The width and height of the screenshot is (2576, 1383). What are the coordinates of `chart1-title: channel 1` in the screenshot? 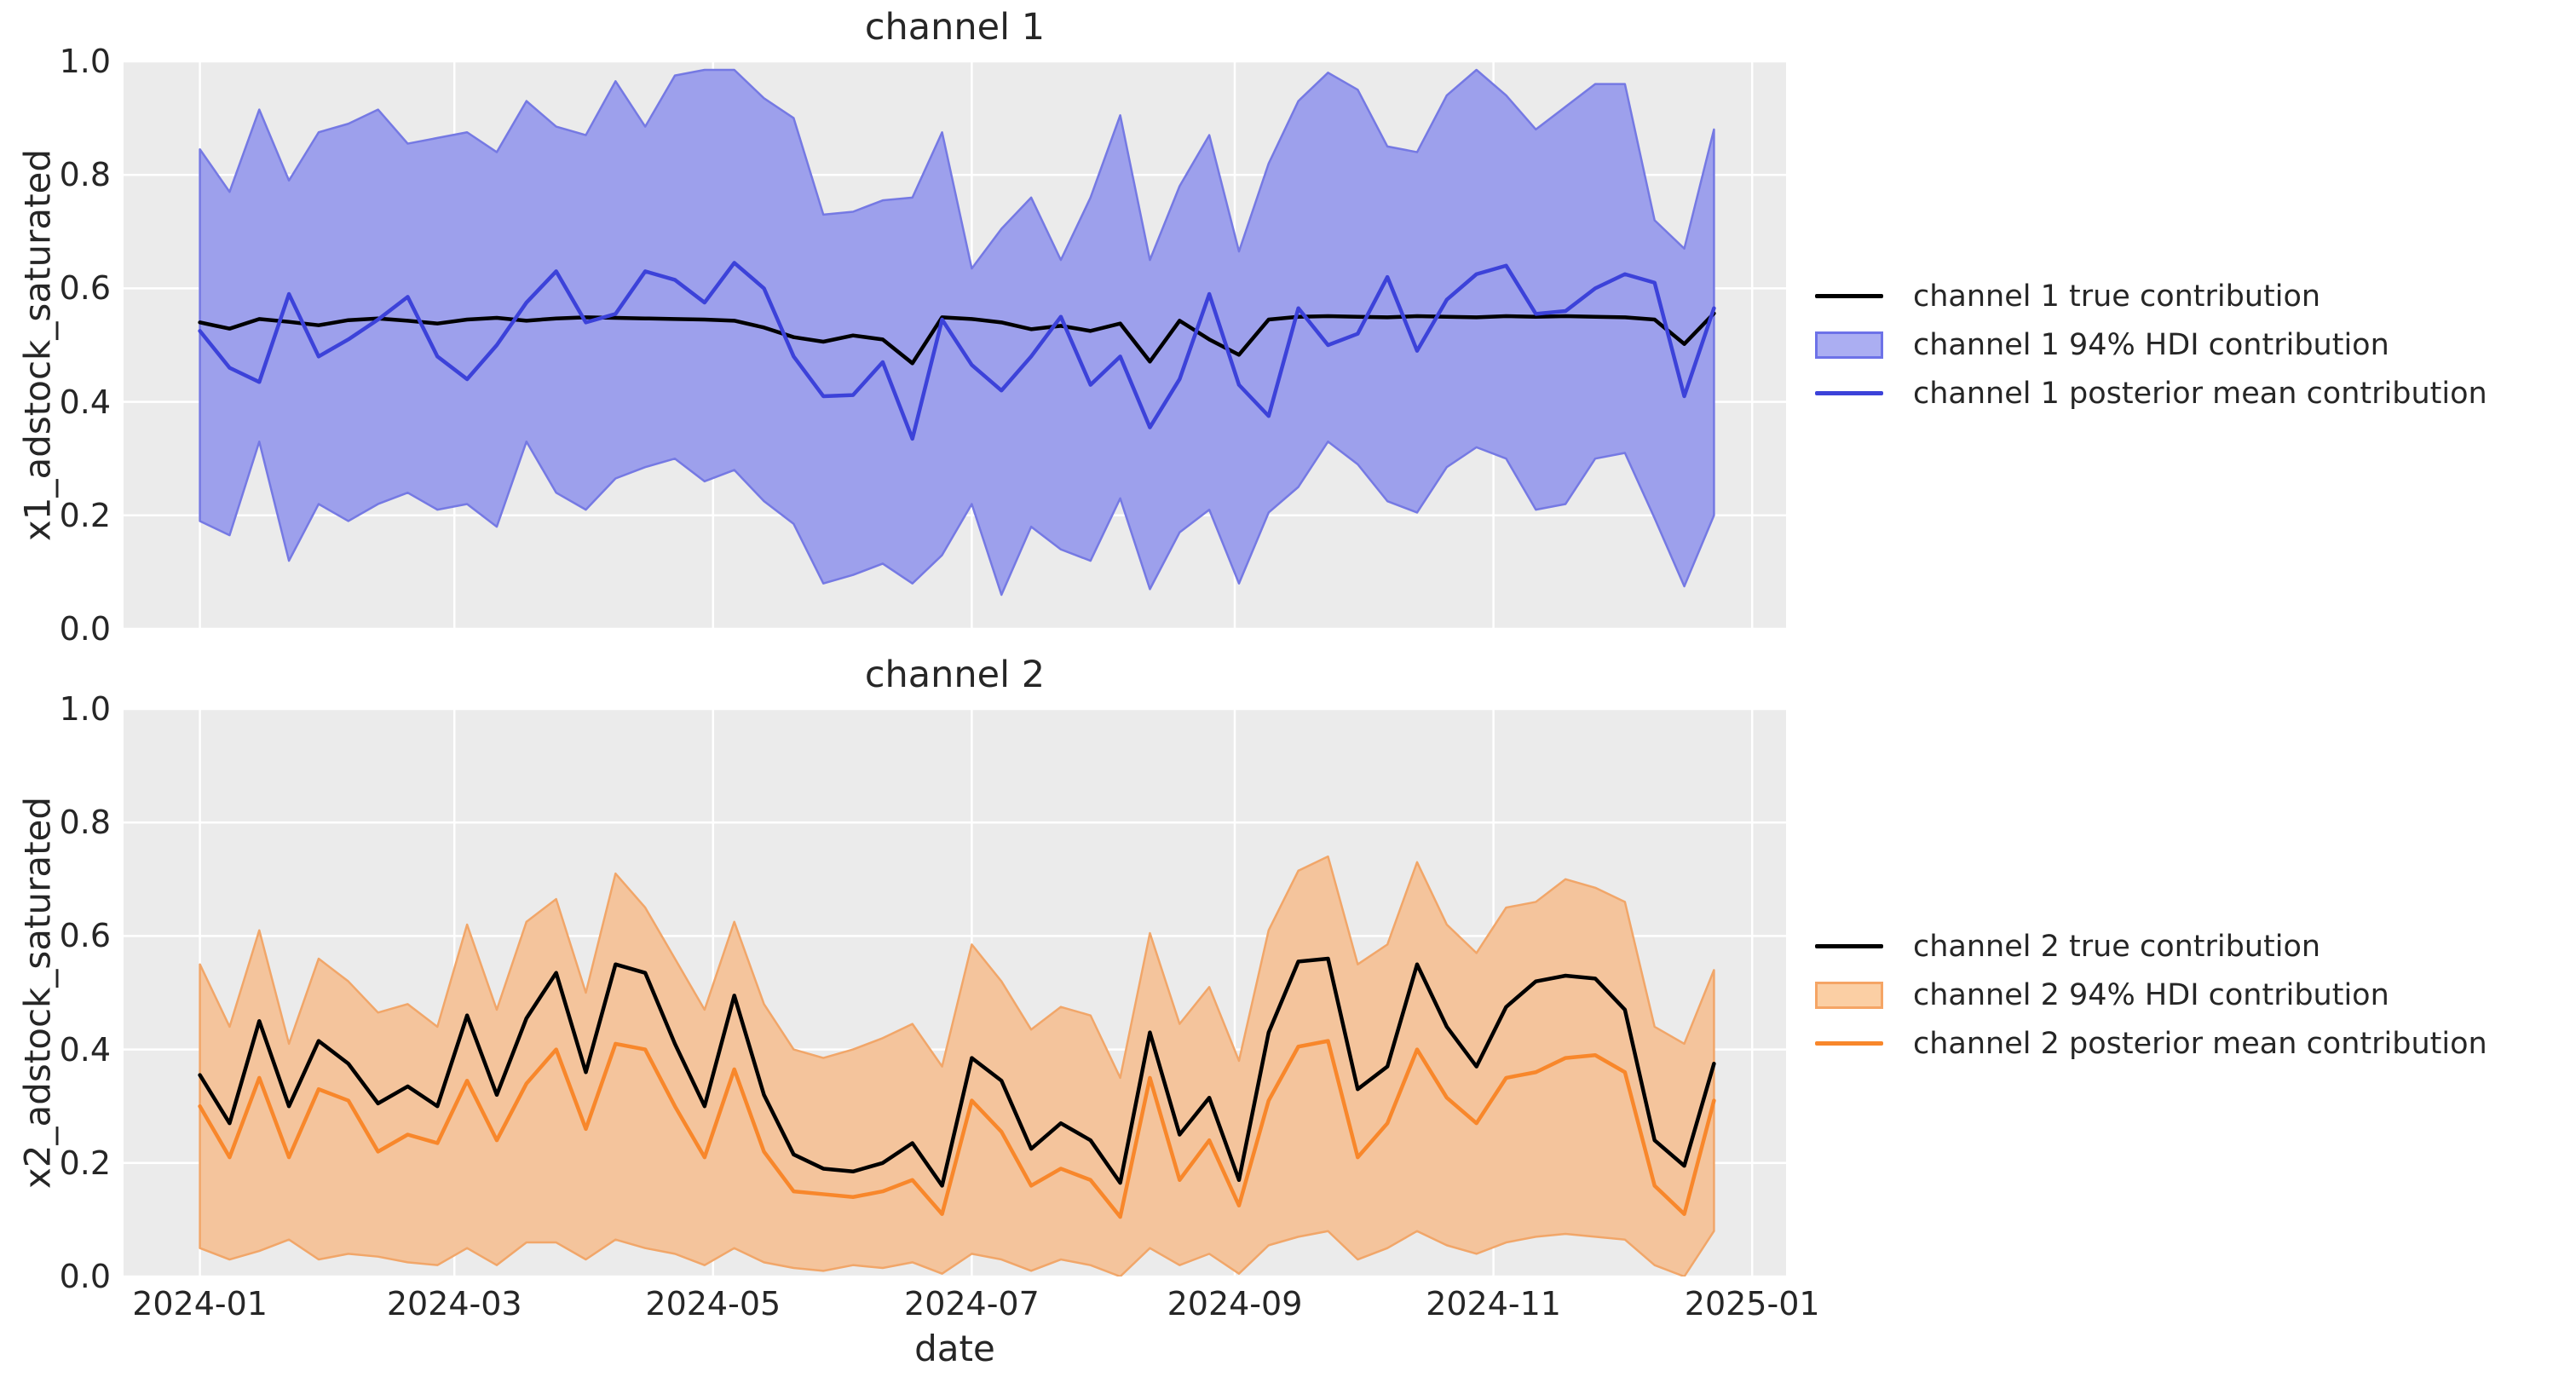 It's located at (955, 27).